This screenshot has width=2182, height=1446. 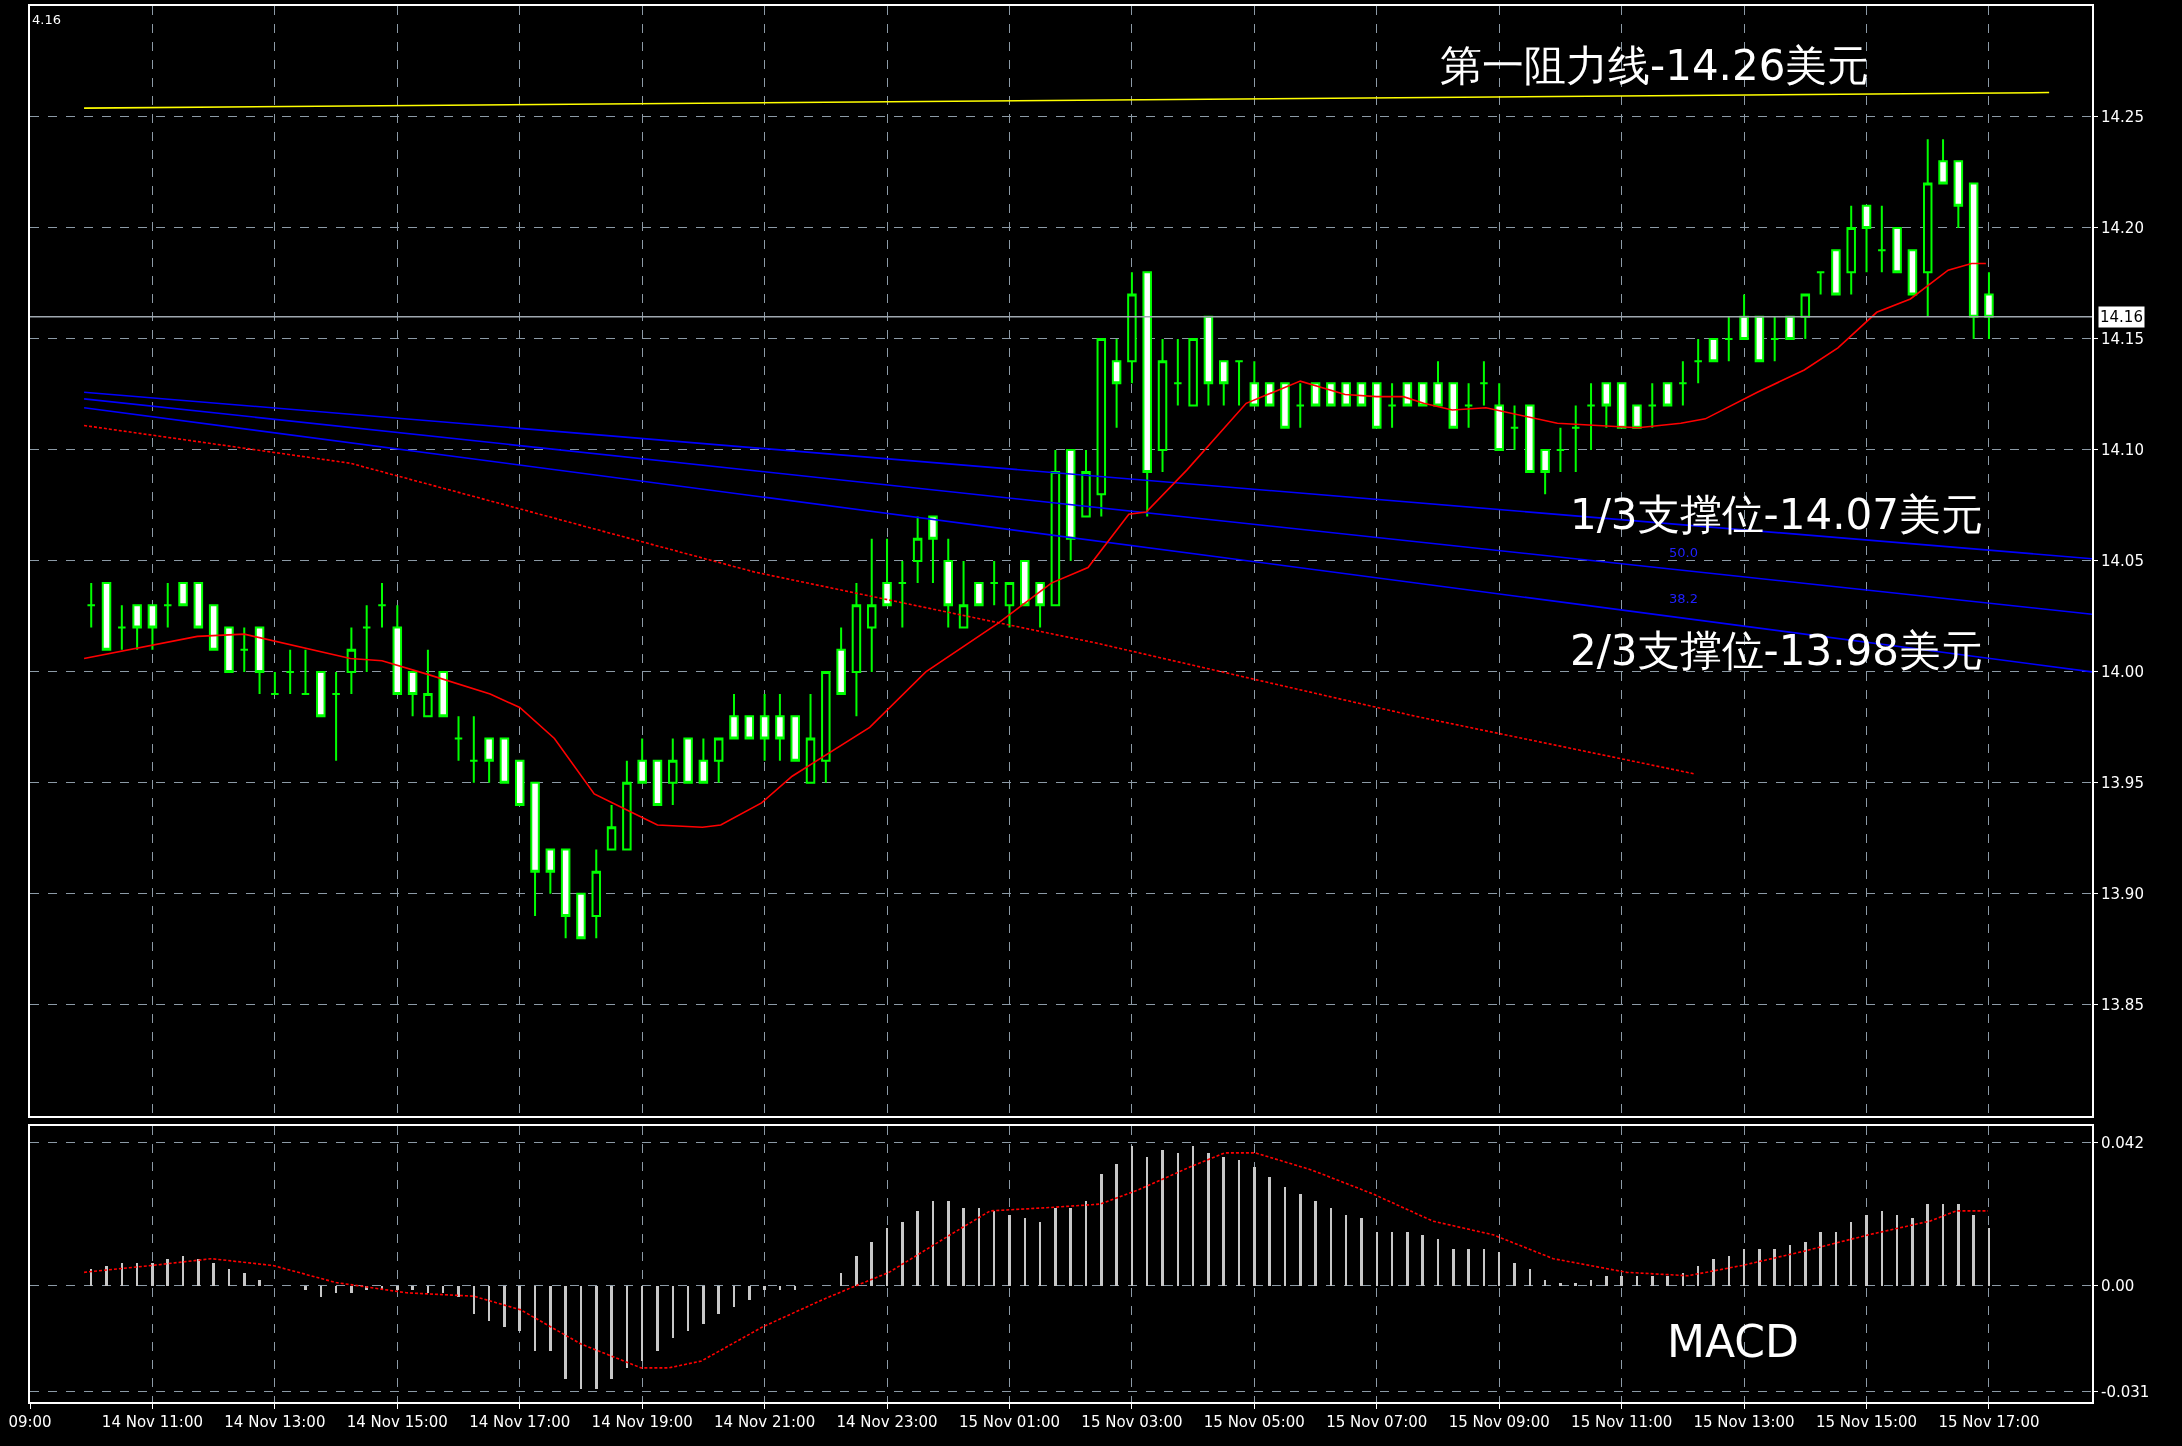 I want to click on x-tick-label: 14 Nov 21:00, so click(x=765, y=1422).